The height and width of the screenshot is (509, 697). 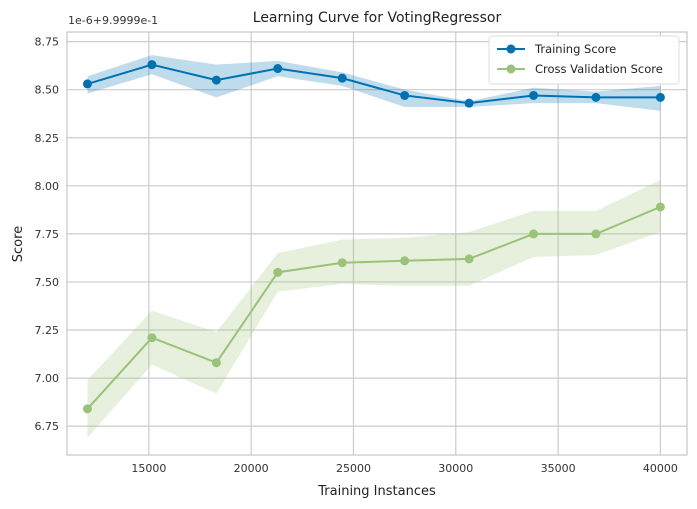 What do you see at coordinates (47, 90) in the screenshot?
I see `y-tick-label: 8.50` at bounding box center [47, 90].